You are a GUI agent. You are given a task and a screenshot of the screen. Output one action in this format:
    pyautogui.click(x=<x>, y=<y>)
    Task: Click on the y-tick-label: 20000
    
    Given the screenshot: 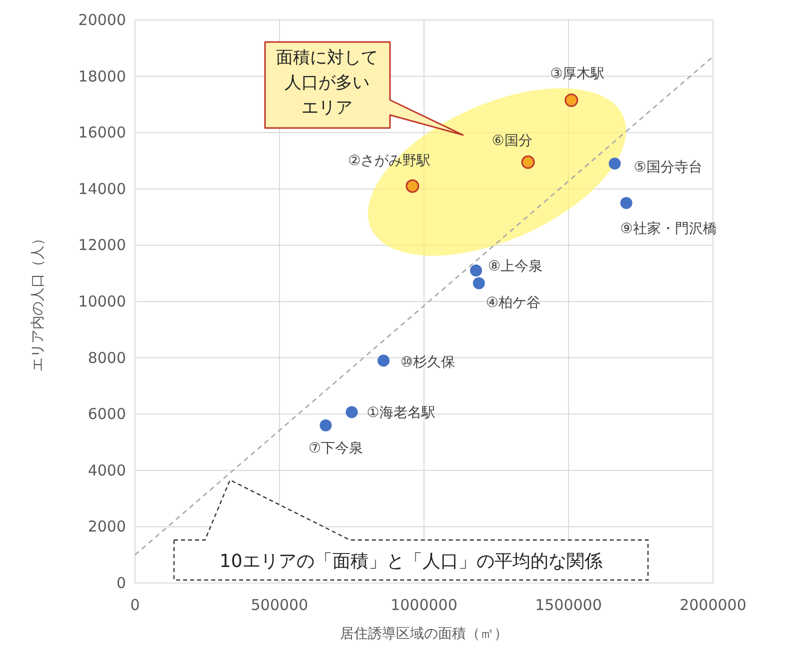 What is the action you would take?
    pyautogui.click(x=102, y=20)
    